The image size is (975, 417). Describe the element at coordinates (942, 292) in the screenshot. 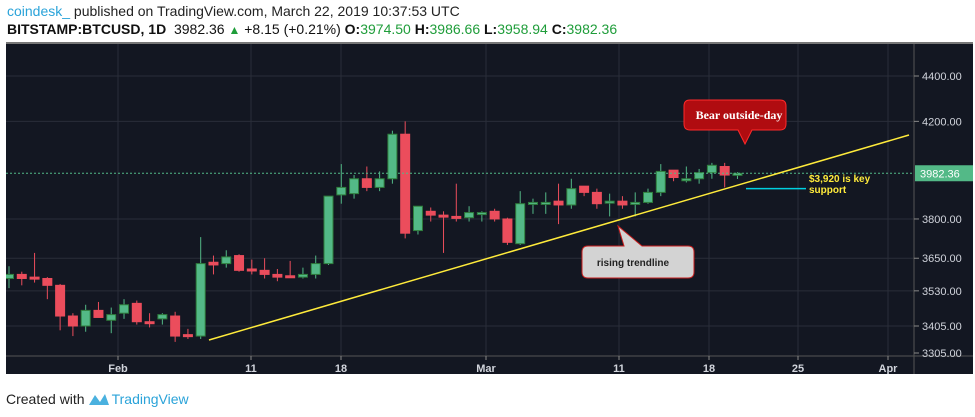

I see `price-tick-label: 3530.00` at that location.